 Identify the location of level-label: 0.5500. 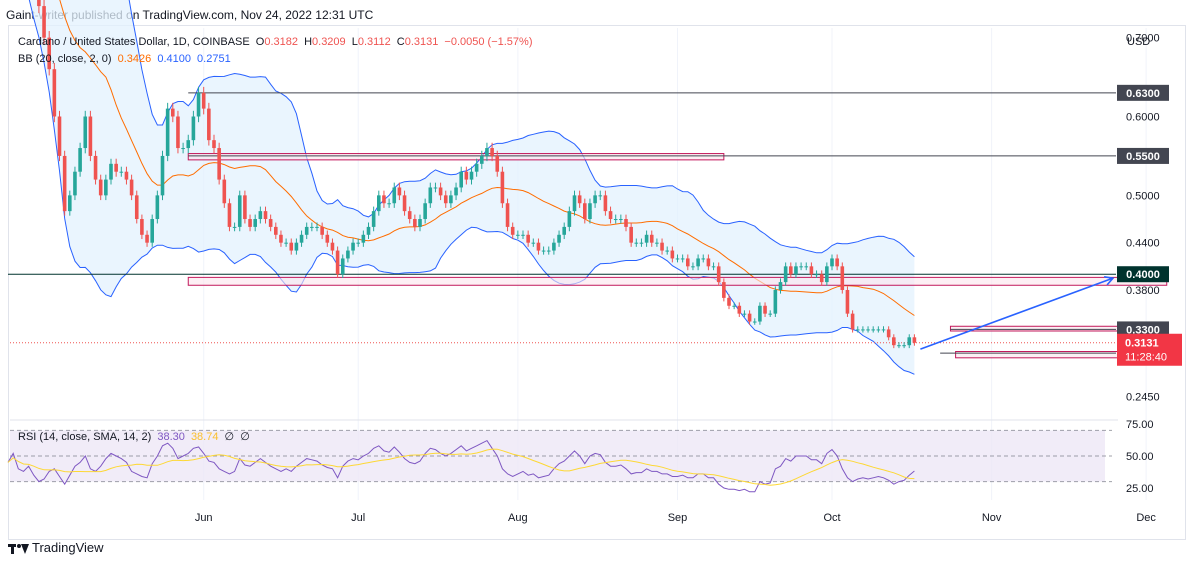
(1143, 155).